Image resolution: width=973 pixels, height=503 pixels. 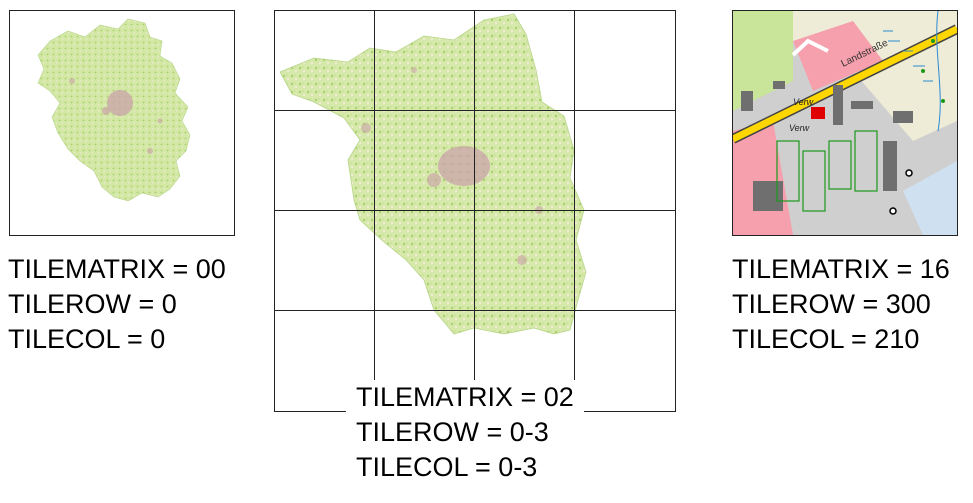 What do you see at coordinates (799, 128) in the screenshot?
I see `building-label-verw-2: Verw` at bounding box center [799, 128].